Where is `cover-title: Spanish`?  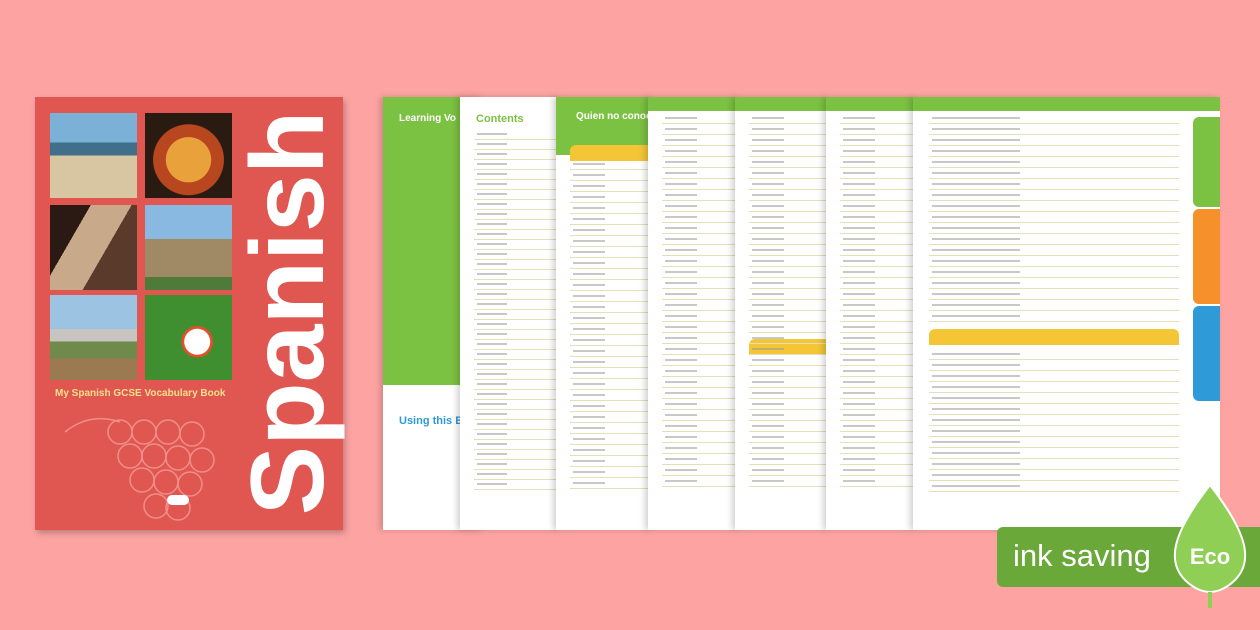 cover-title: Spanish is located at coordinates (288, 313).